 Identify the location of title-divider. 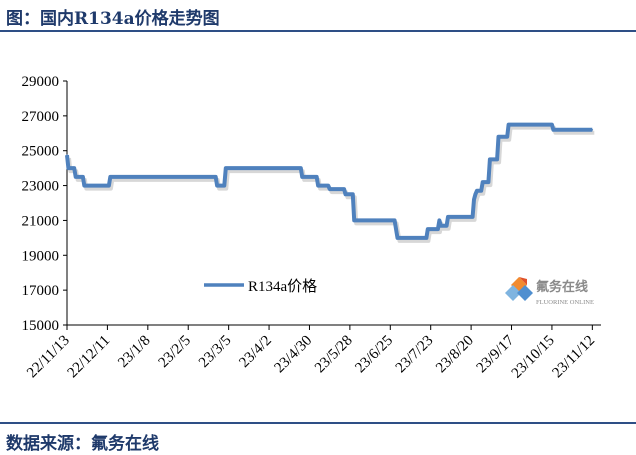
(318, 31).